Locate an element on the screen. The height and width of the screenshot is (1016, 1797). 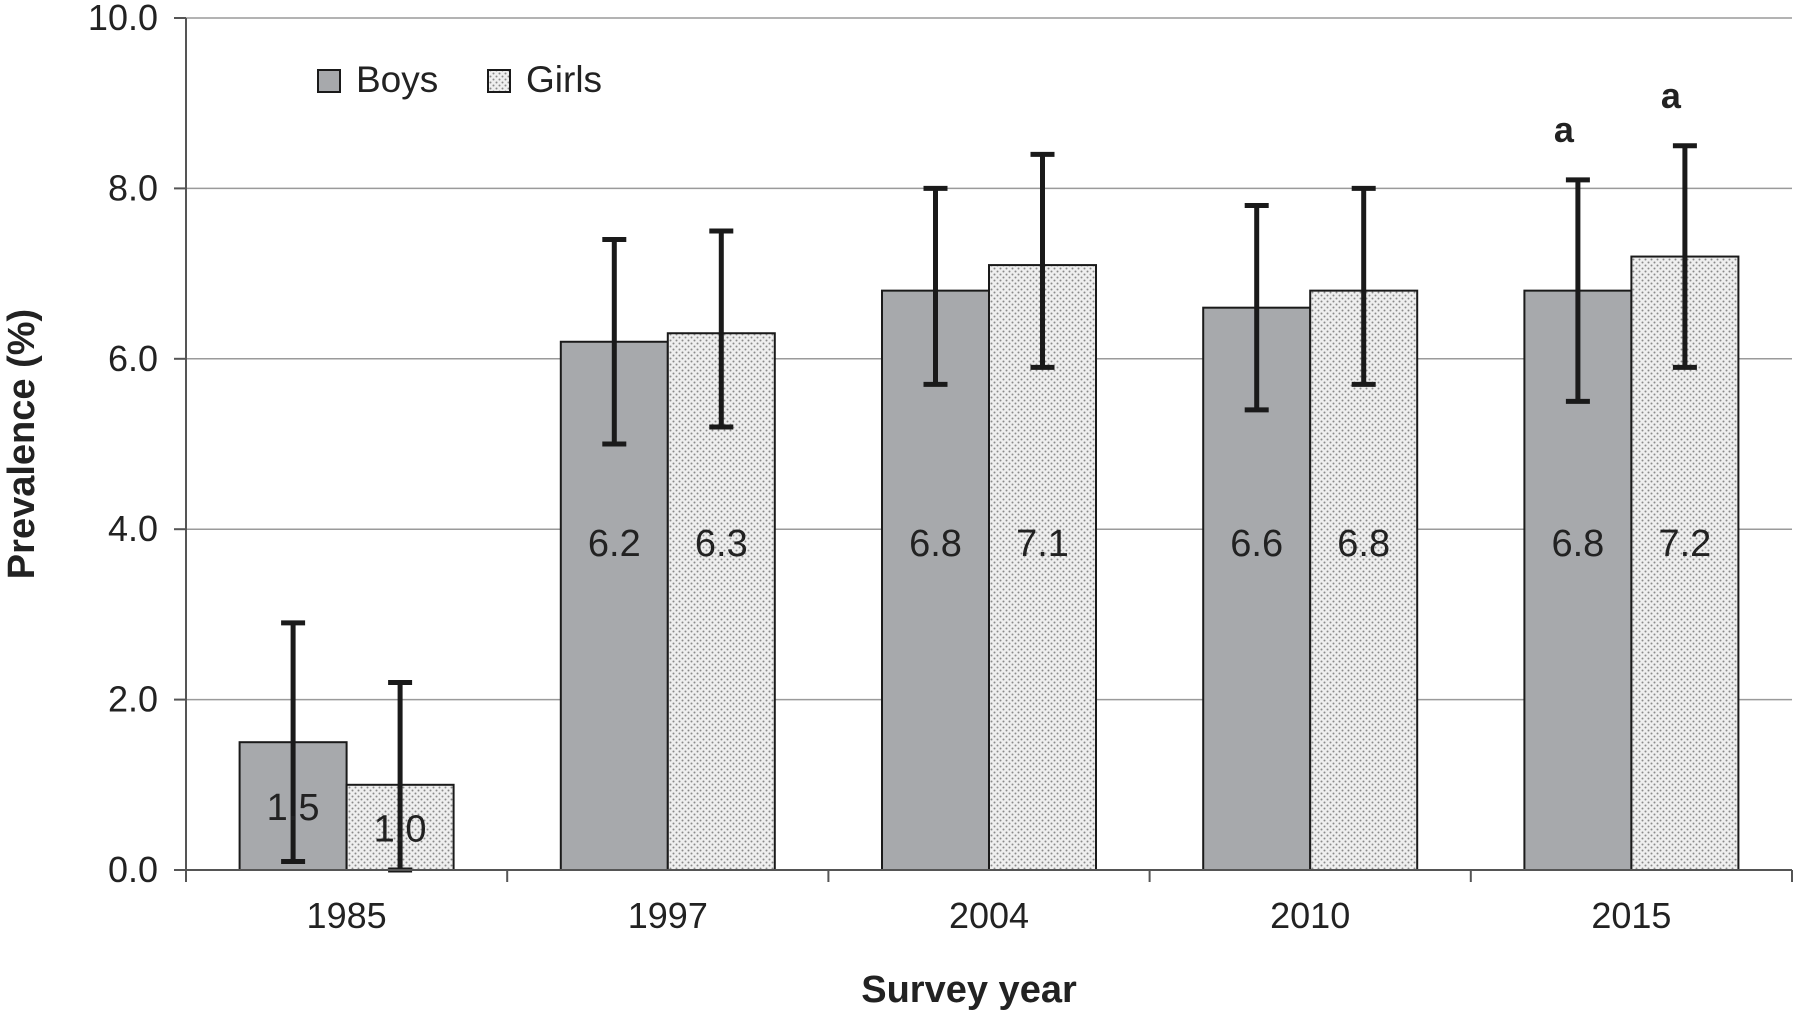
x-tick-label-2015: 2015 is located at coordinates (1631, 915).